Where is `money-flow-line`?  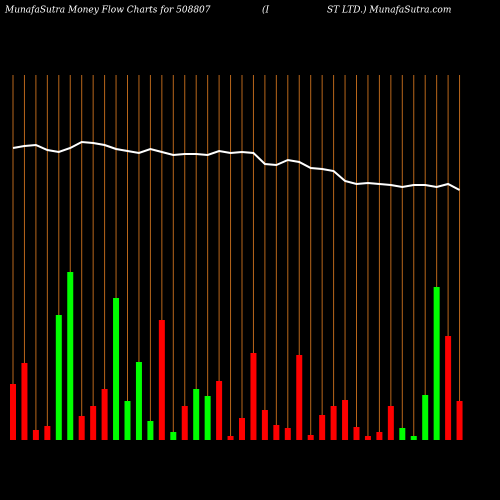
money-flow-line is located at coordinates (236, 165).